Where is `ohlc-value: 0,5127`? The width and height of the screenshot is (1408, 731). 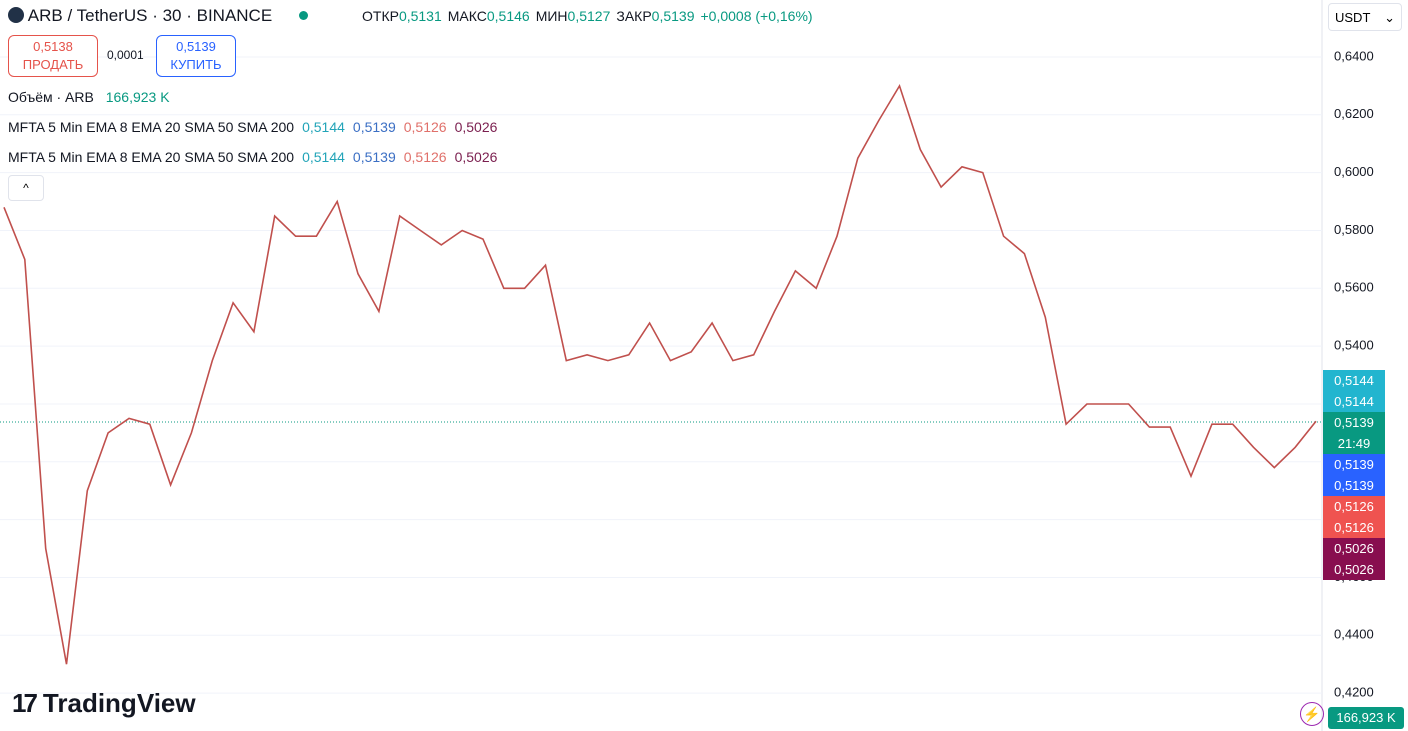
ohlc-value: 0,5127 is located at coordinates (589, 16).